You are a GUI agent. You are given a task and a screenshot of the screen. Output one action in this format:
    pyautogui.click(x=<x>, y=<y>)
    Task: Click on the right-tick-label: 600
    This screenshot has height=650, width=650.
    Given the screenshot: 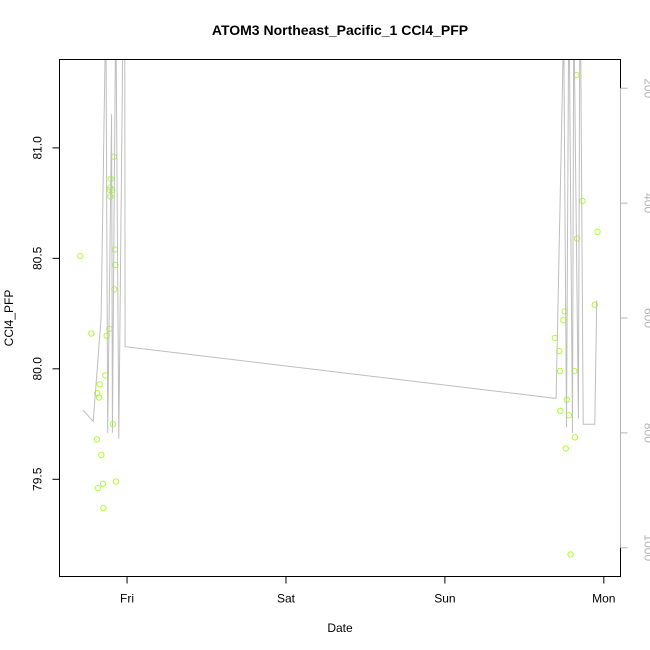 What is the action you would take?
    pyautogui.click(x=646, y=318)
    